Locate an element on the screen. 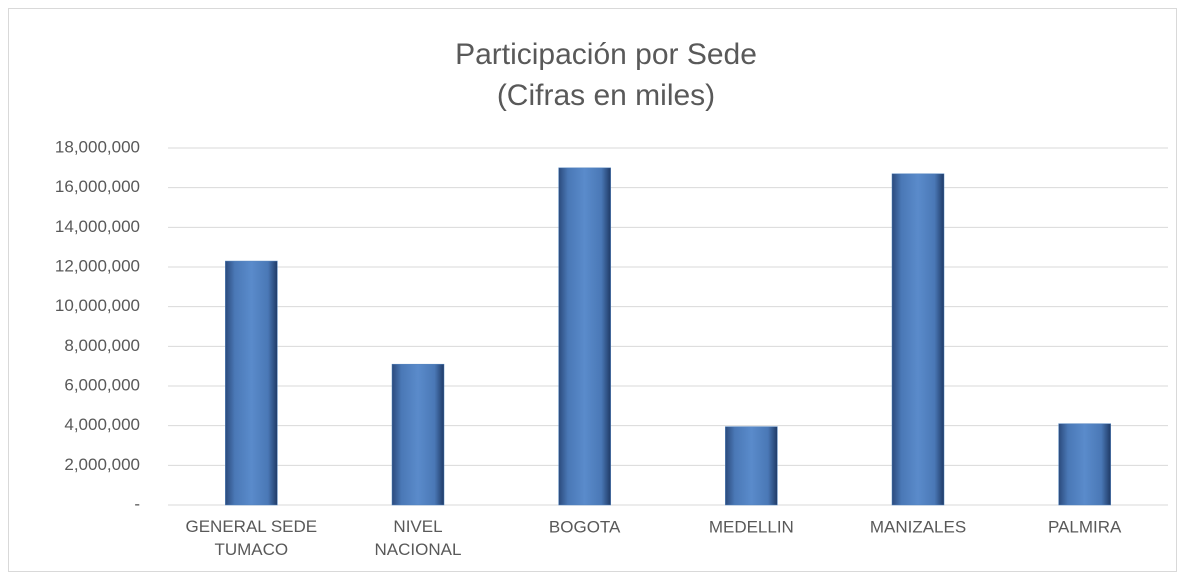 The width and height of the screenshot is (1185, 580). y-tick-label: - is located at coordinates (137, 503).